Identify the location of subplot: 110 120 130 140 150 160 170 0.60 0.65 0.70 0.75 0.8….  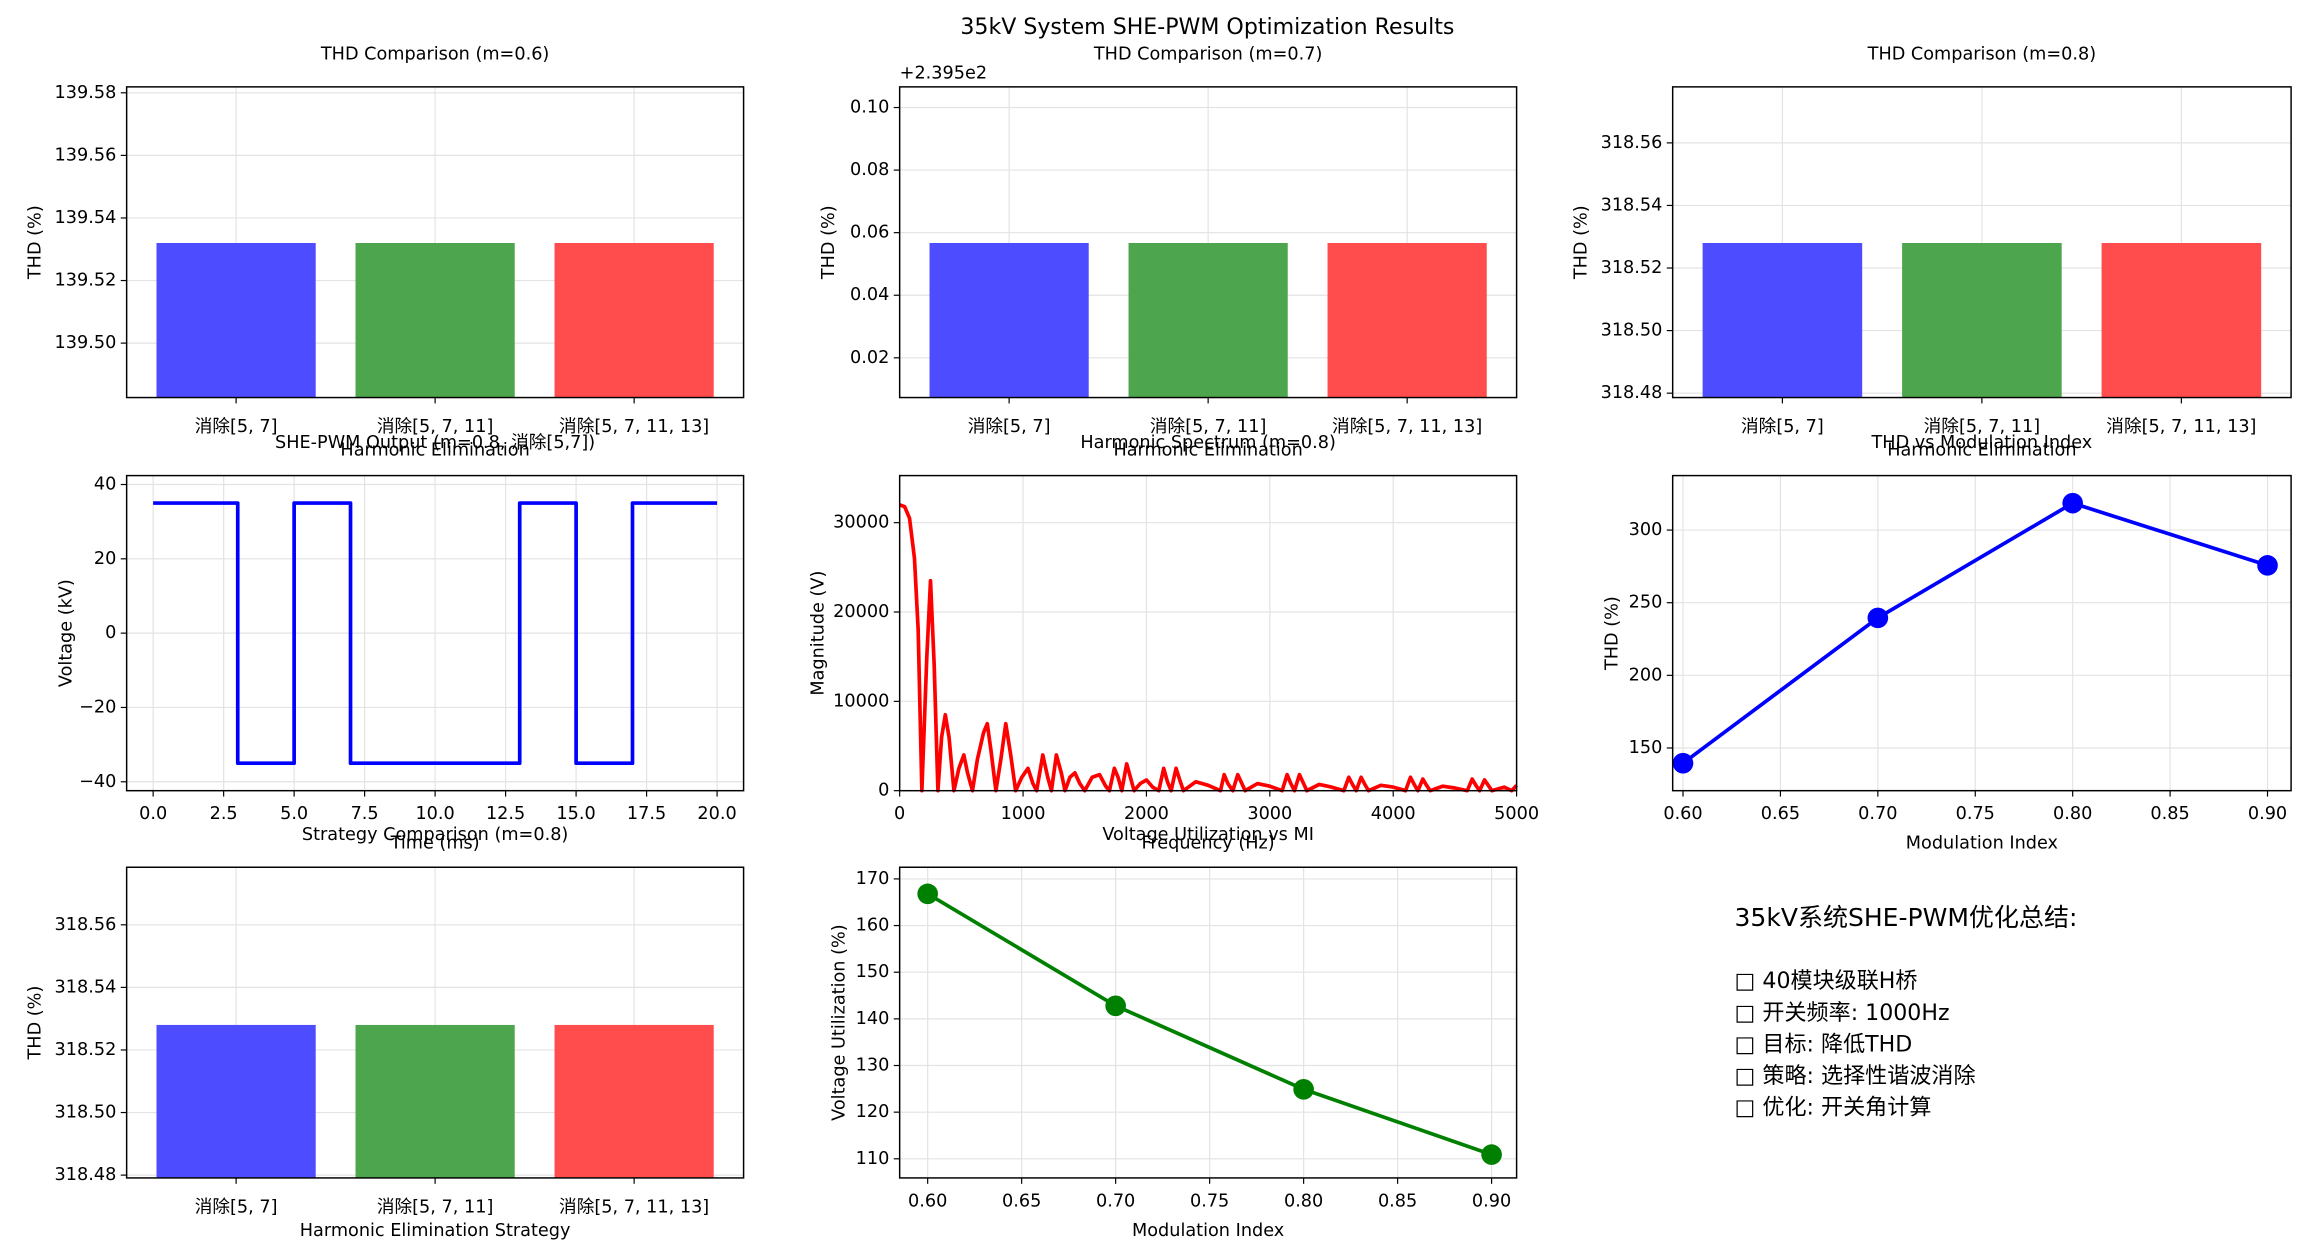
(1173, 1033).